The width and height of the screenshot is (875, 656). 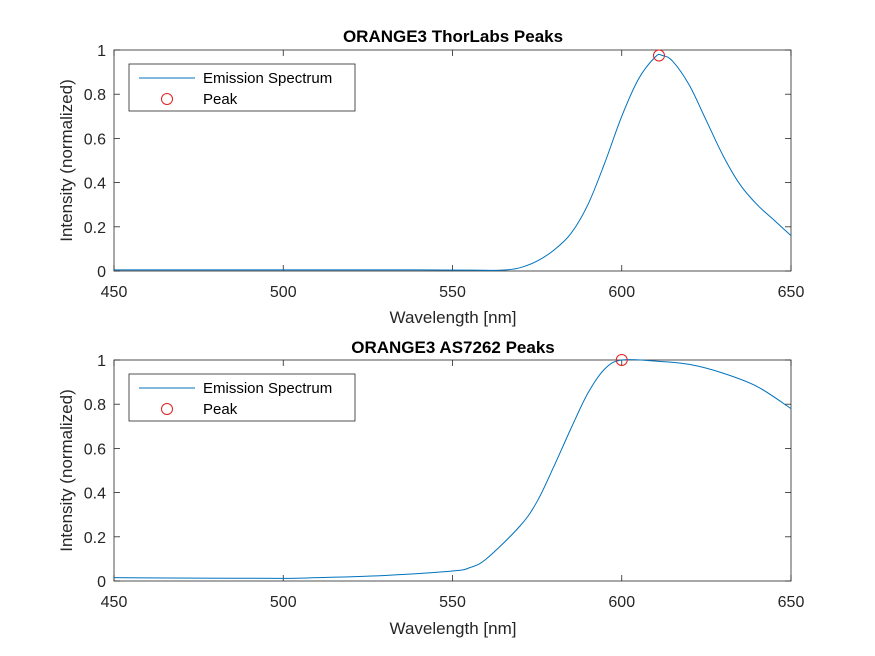 What do you see at coordinates (453, 36) in the screenshot?
I see `chart-title: ORANGE3 ThorLabs Peaks` at bounding box center [453, 36].